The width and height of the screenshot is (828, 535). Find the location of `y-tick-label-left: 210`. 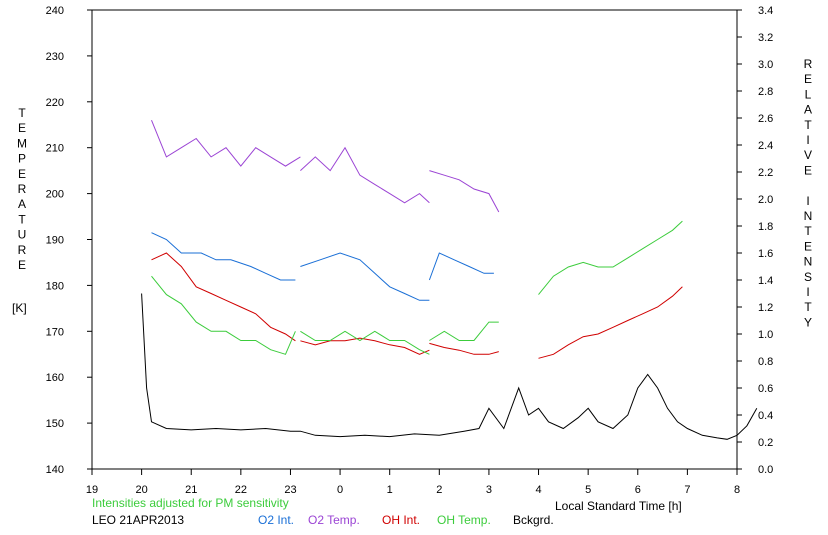

y-tick-label-left: 210 is located at coordinates (55, 149).